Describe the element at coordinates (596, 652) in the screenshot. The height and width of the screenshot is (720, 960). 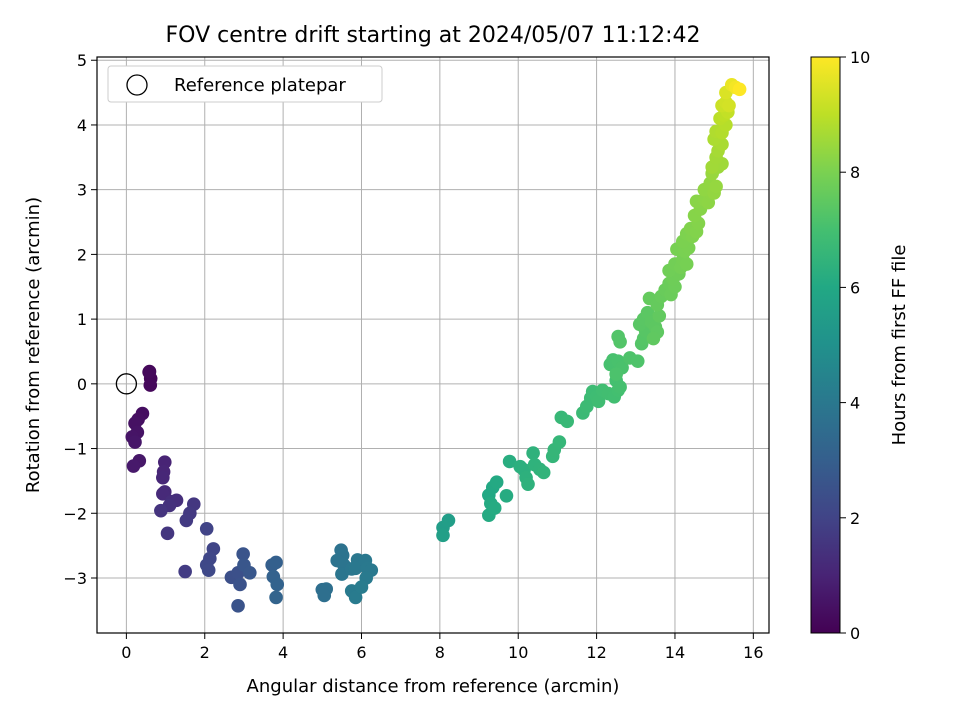
I see `x-tick-label: 12` at that location.